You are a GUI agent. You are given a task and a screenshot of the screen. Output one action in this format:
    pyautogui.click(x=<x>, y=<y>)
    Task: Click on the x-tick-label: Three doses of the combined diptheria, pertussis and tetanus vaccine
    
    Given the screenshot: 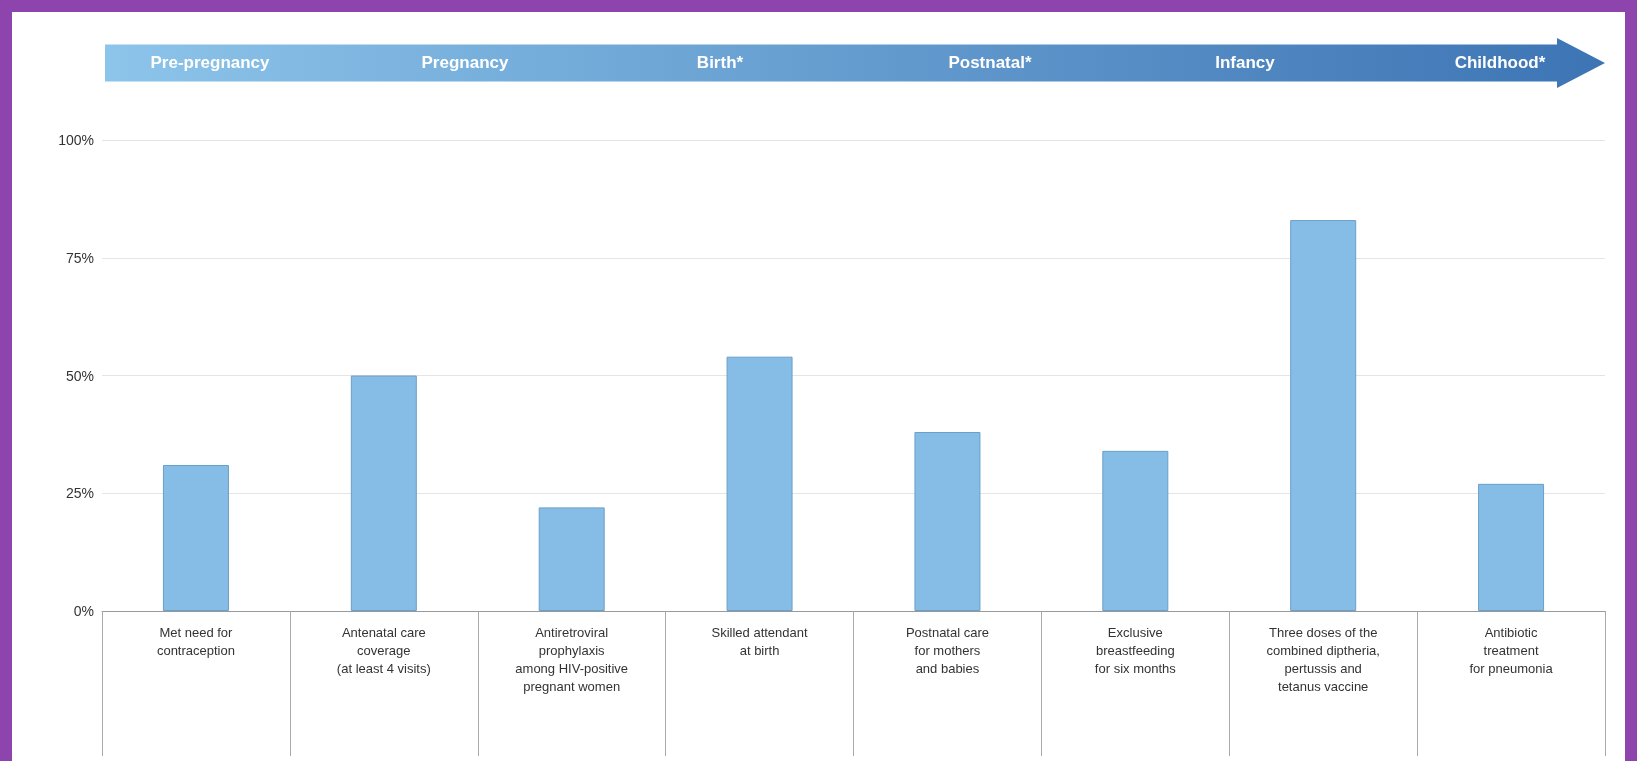 What is the action you would take?
    pyautogui.click(x=1323, y=659)
    